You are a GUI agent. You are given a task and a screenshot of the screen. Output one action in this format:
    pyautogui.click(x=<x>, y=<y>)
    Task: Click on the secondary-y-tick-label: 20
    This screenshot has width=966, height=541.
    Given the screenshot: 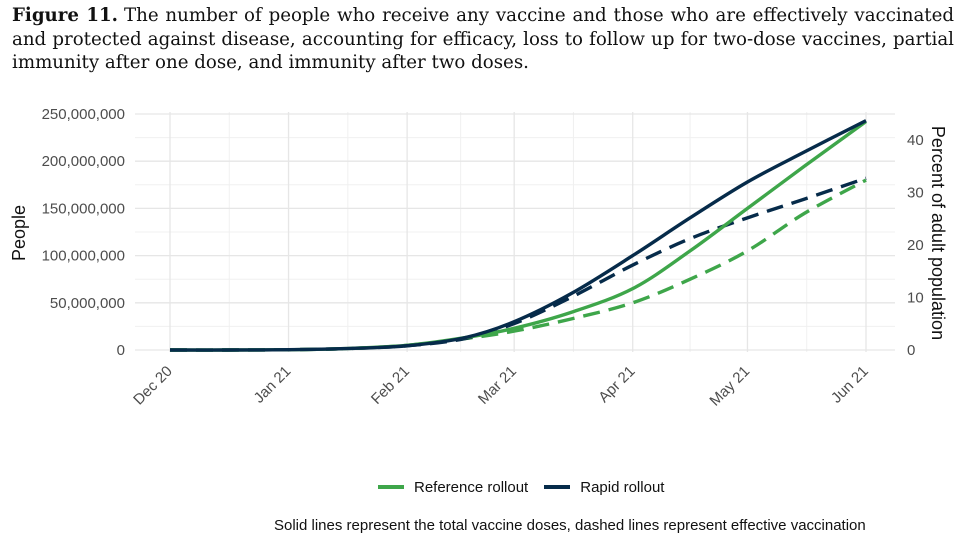 What is the action you would take?
    pyautogui.click(x=915, y=245)
    